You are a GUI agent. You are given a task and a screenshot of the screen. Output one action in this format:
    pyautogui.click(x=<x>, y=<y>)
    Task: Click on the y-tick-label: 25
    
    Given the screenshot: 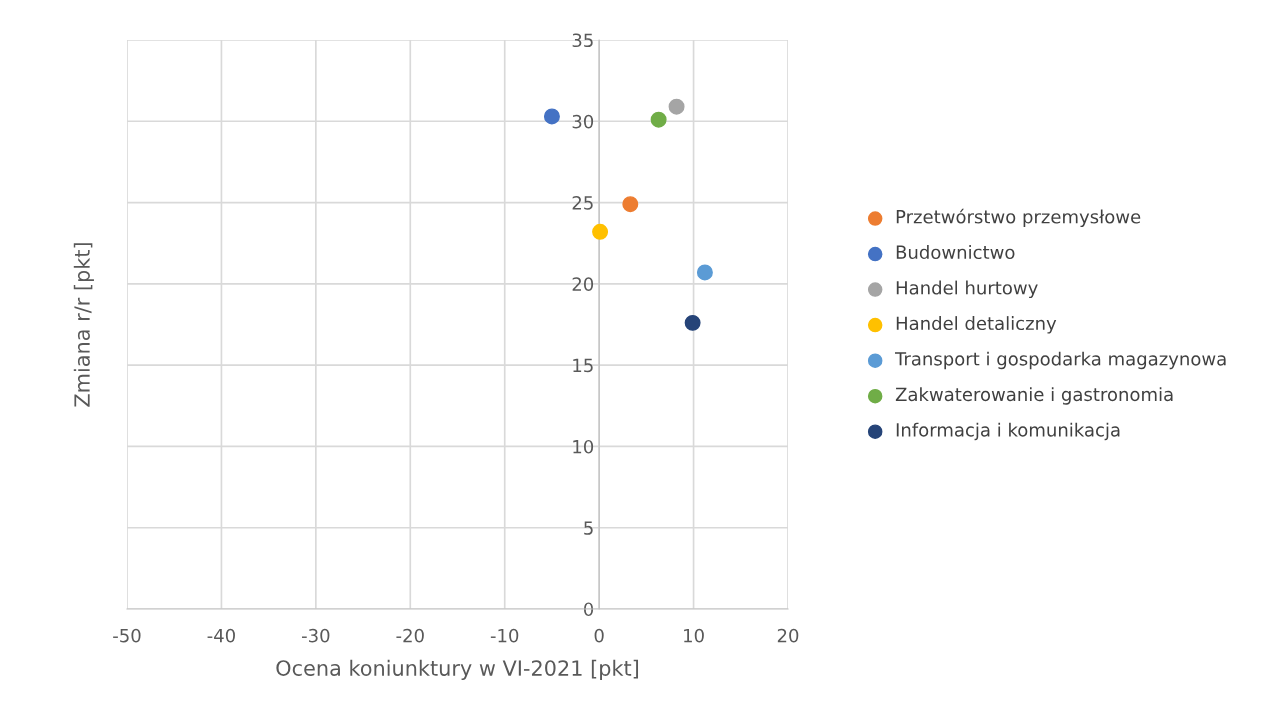 What is the action you would take?
    pyautogui.click(x=582, y=203)
    